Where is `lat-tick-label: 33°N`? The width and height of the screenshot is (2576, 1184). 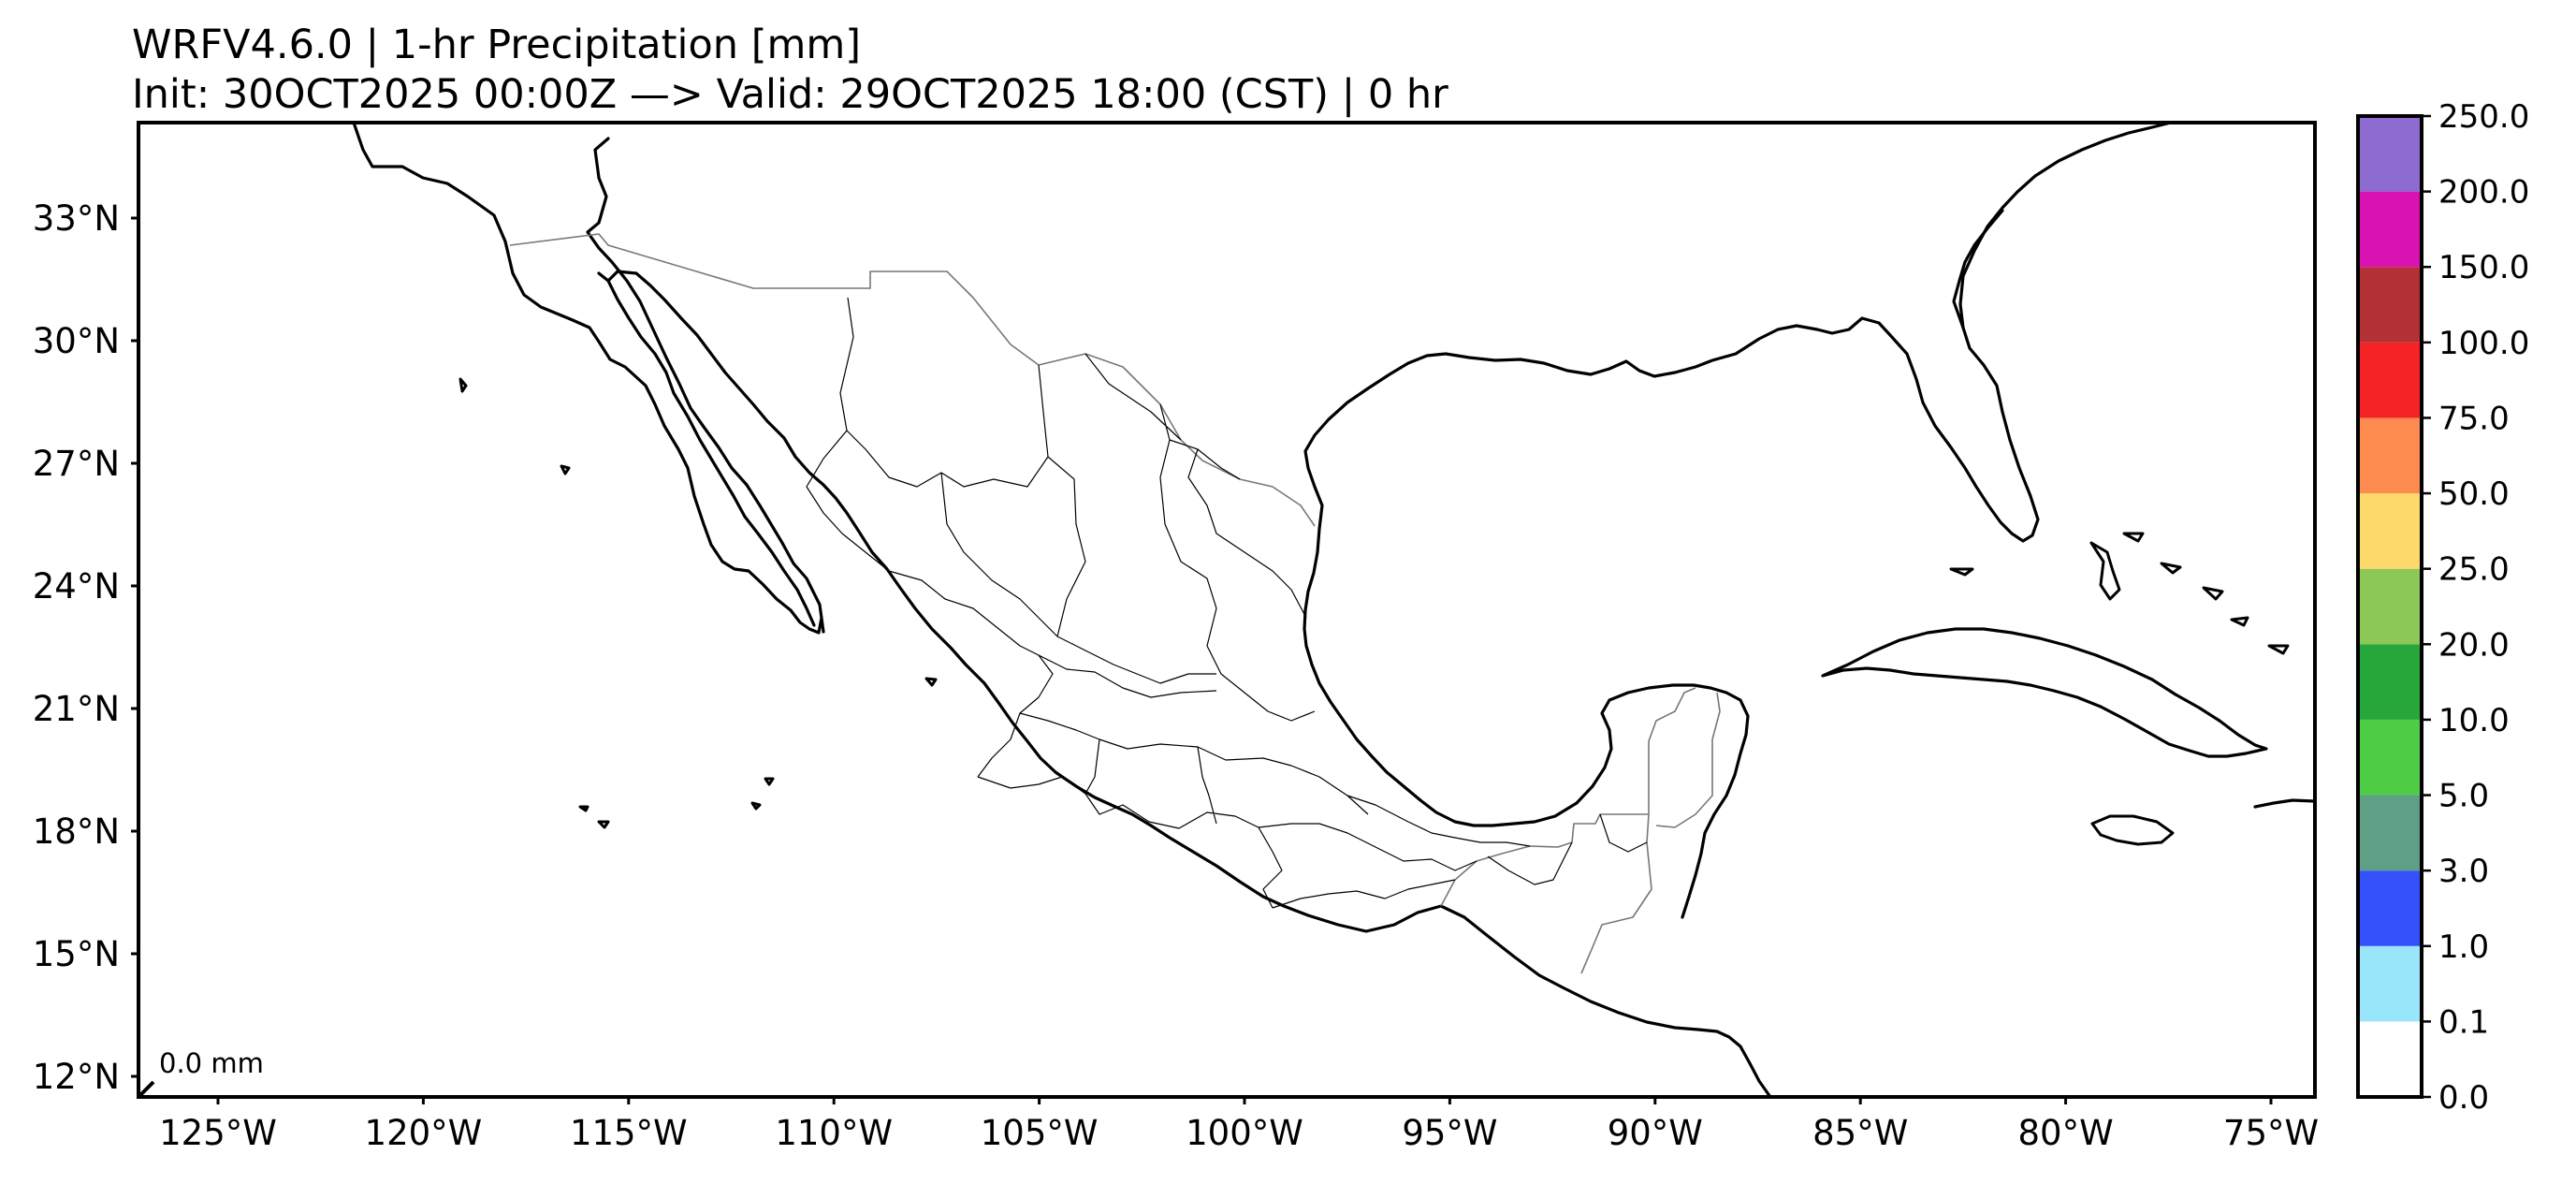
lat-tick-label: 33°N is located at coordinates (76, 218).